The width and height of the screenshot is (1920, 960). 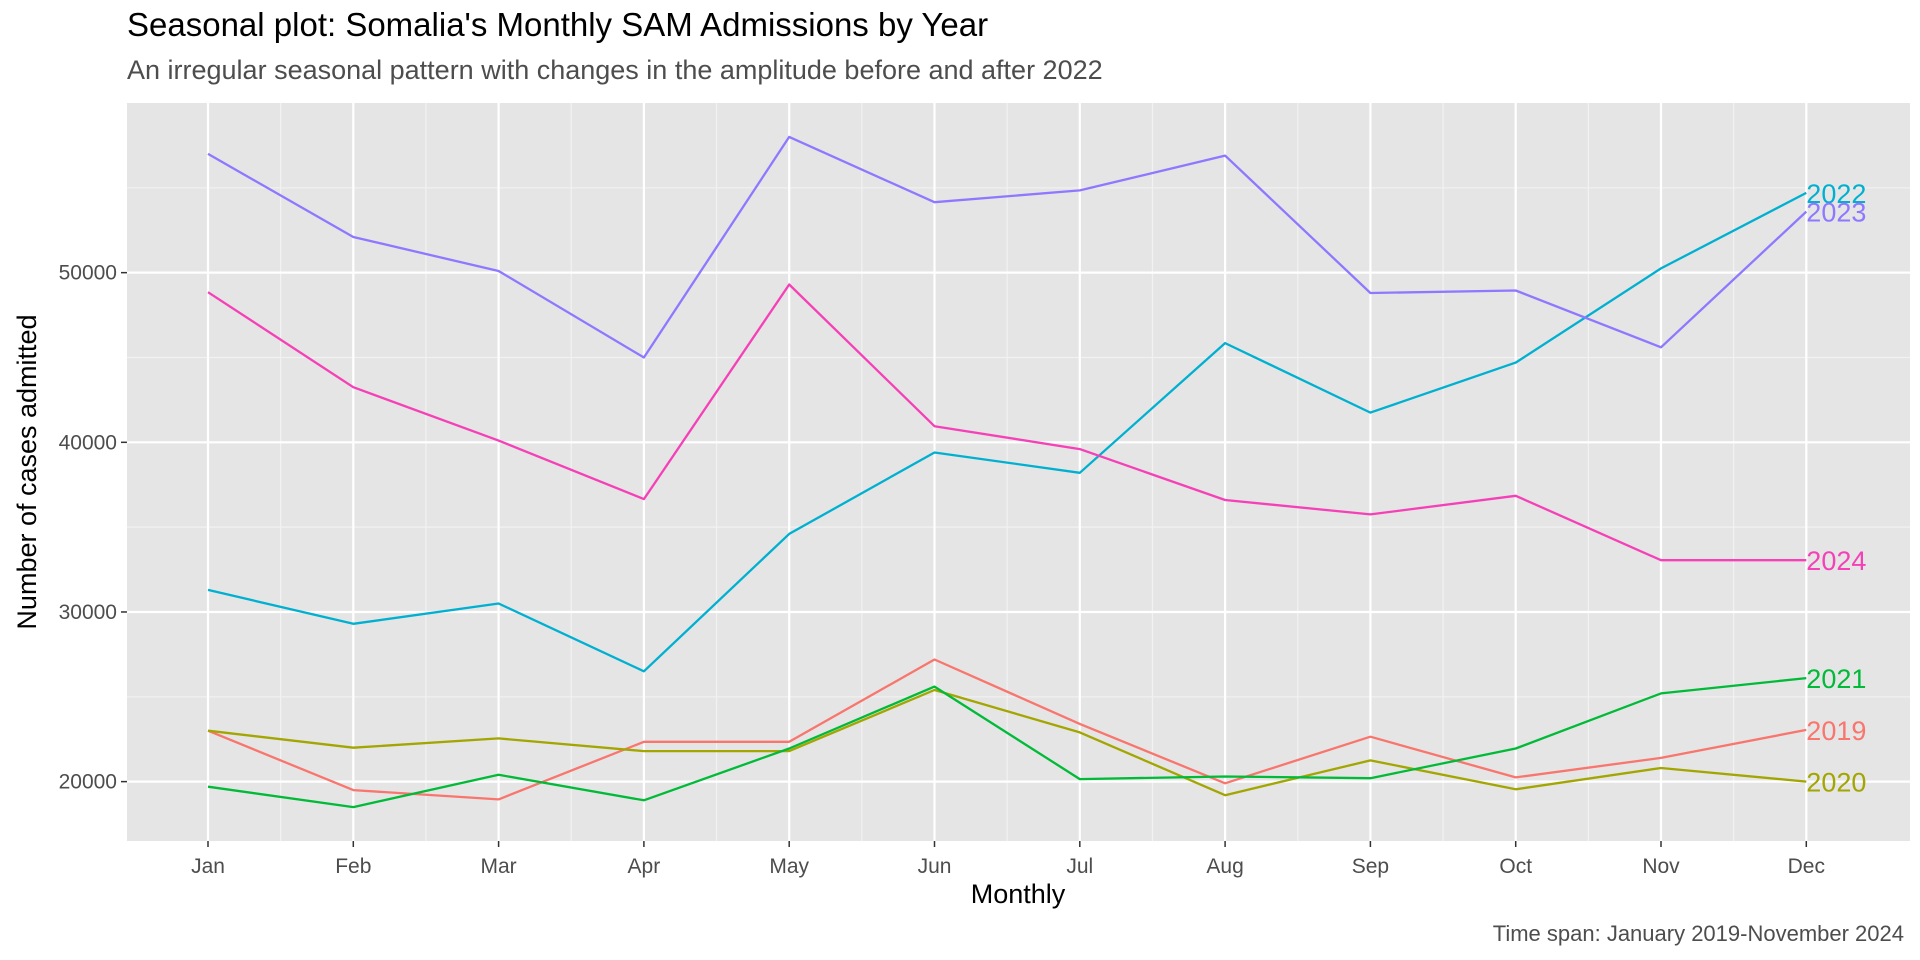 What do you see at coordinates (208, 866) in the screenshot?
I see `x-tick-label: Jan` at bounding box center [208, 866].